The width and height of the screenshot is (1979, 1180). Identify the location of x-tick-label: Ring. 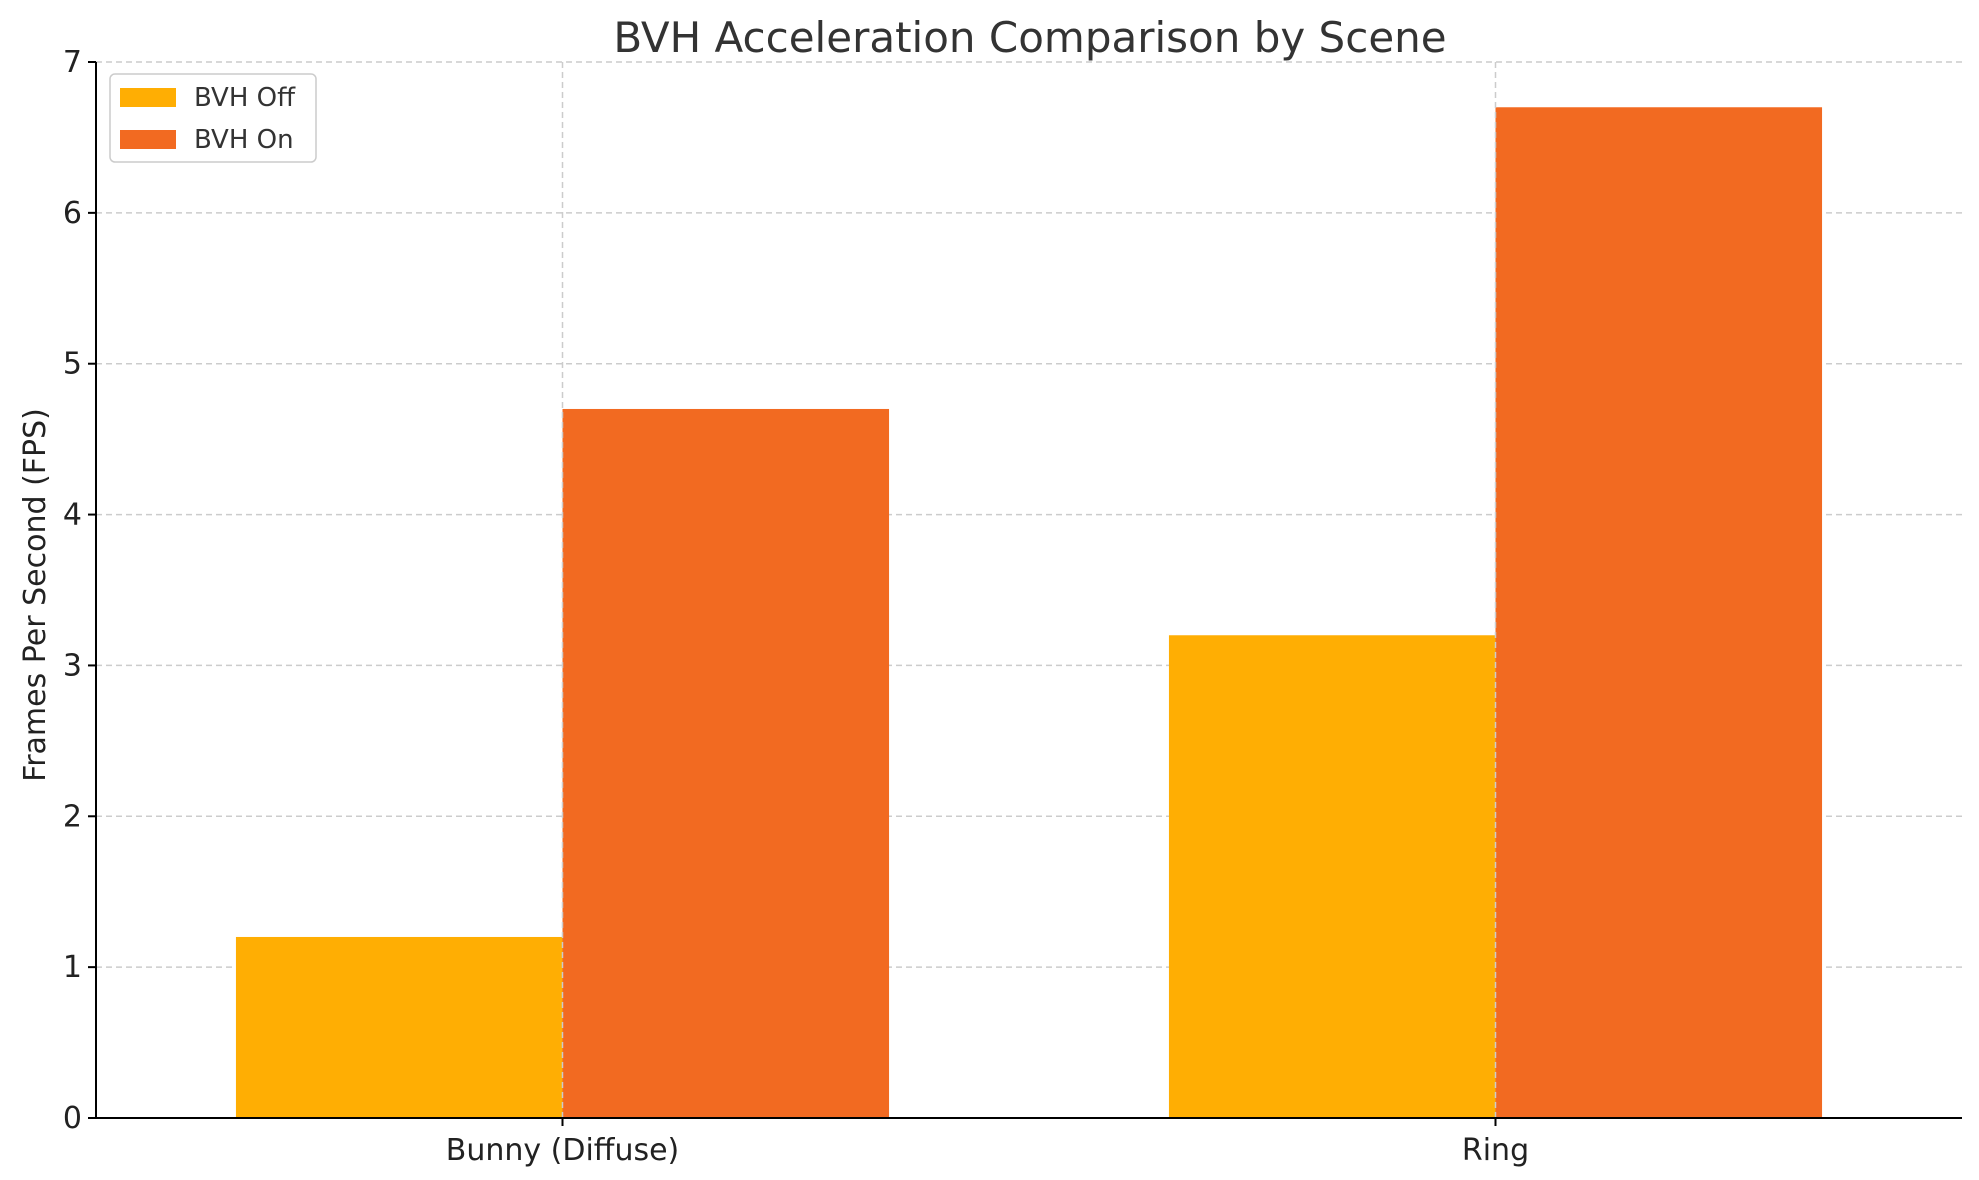
(1495, 1150).